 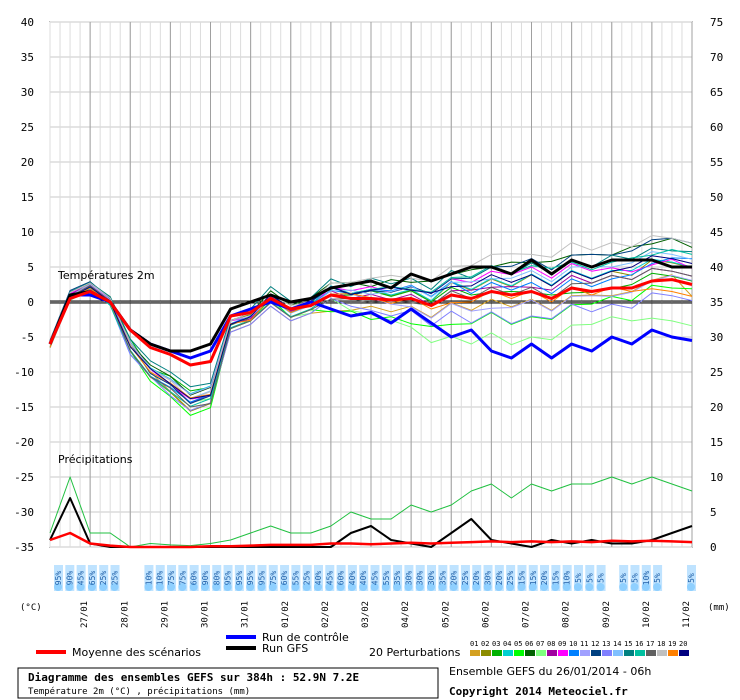 I want to click on probability-label: 35%, so click(x=442, y=578).